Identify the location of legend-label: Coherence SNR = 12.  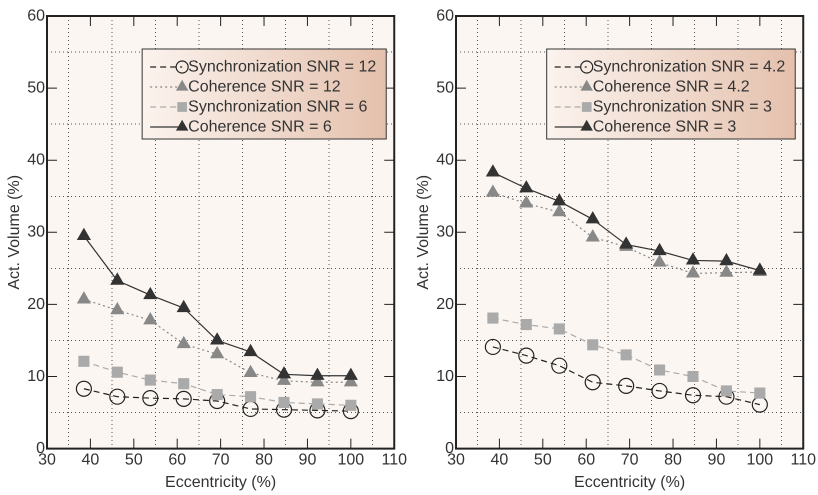
(264, 87).